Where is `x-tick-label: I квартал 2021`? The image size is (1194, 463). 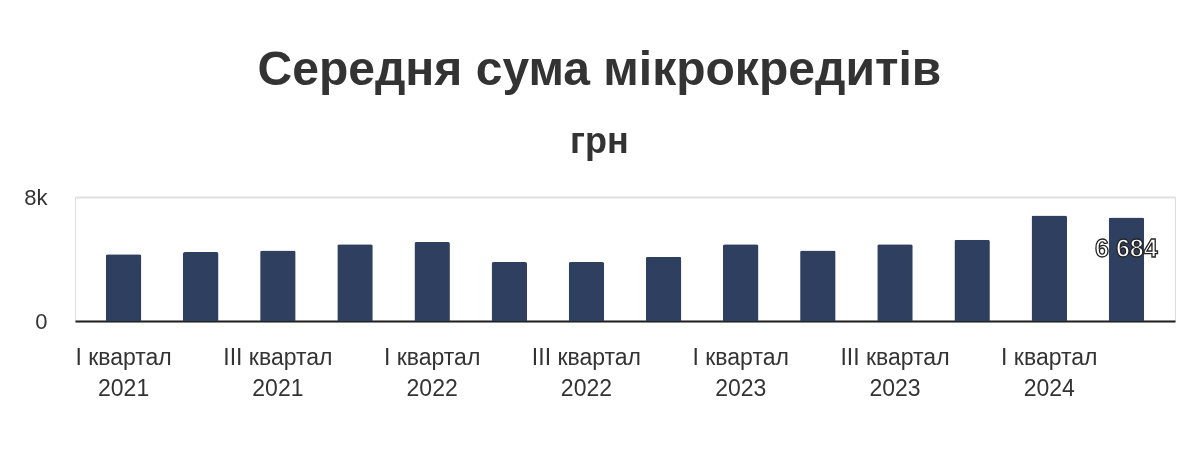
x-tick-label: I квартал 2021 is located at coordinates (123, 372).